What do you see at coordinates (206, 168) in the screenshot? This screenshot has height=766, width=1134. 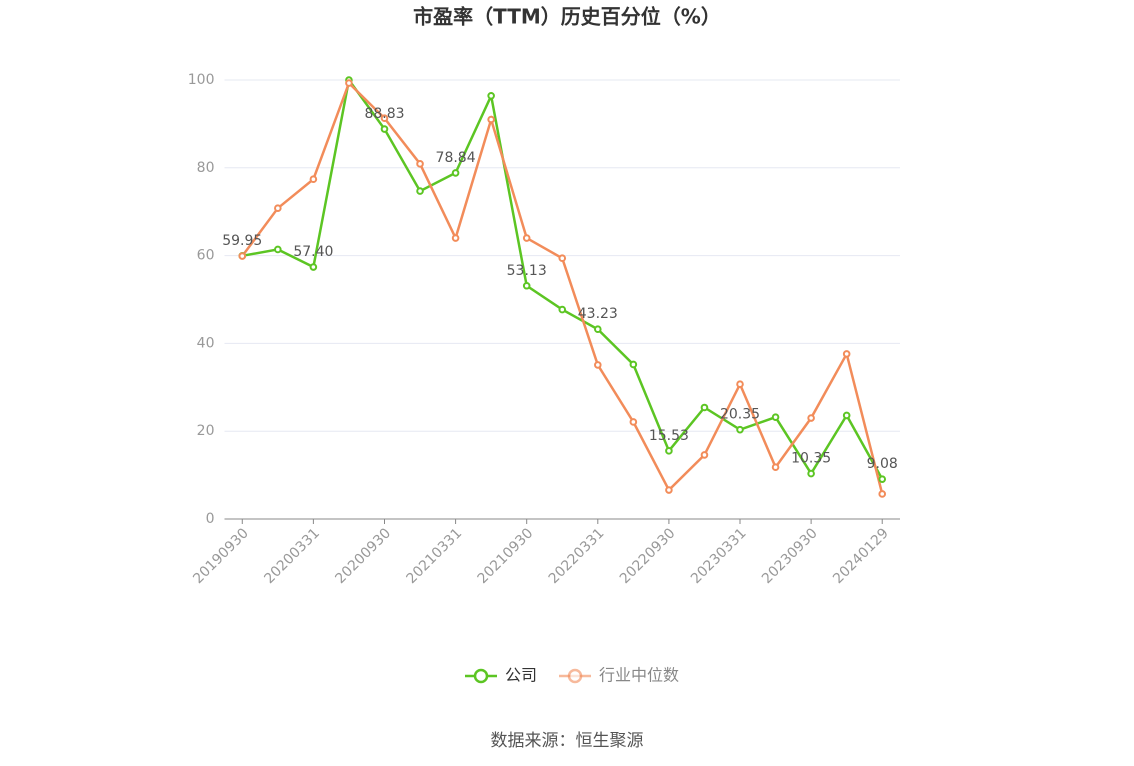 I see `y-tick-label: 80` at bounding box center [206, 168].